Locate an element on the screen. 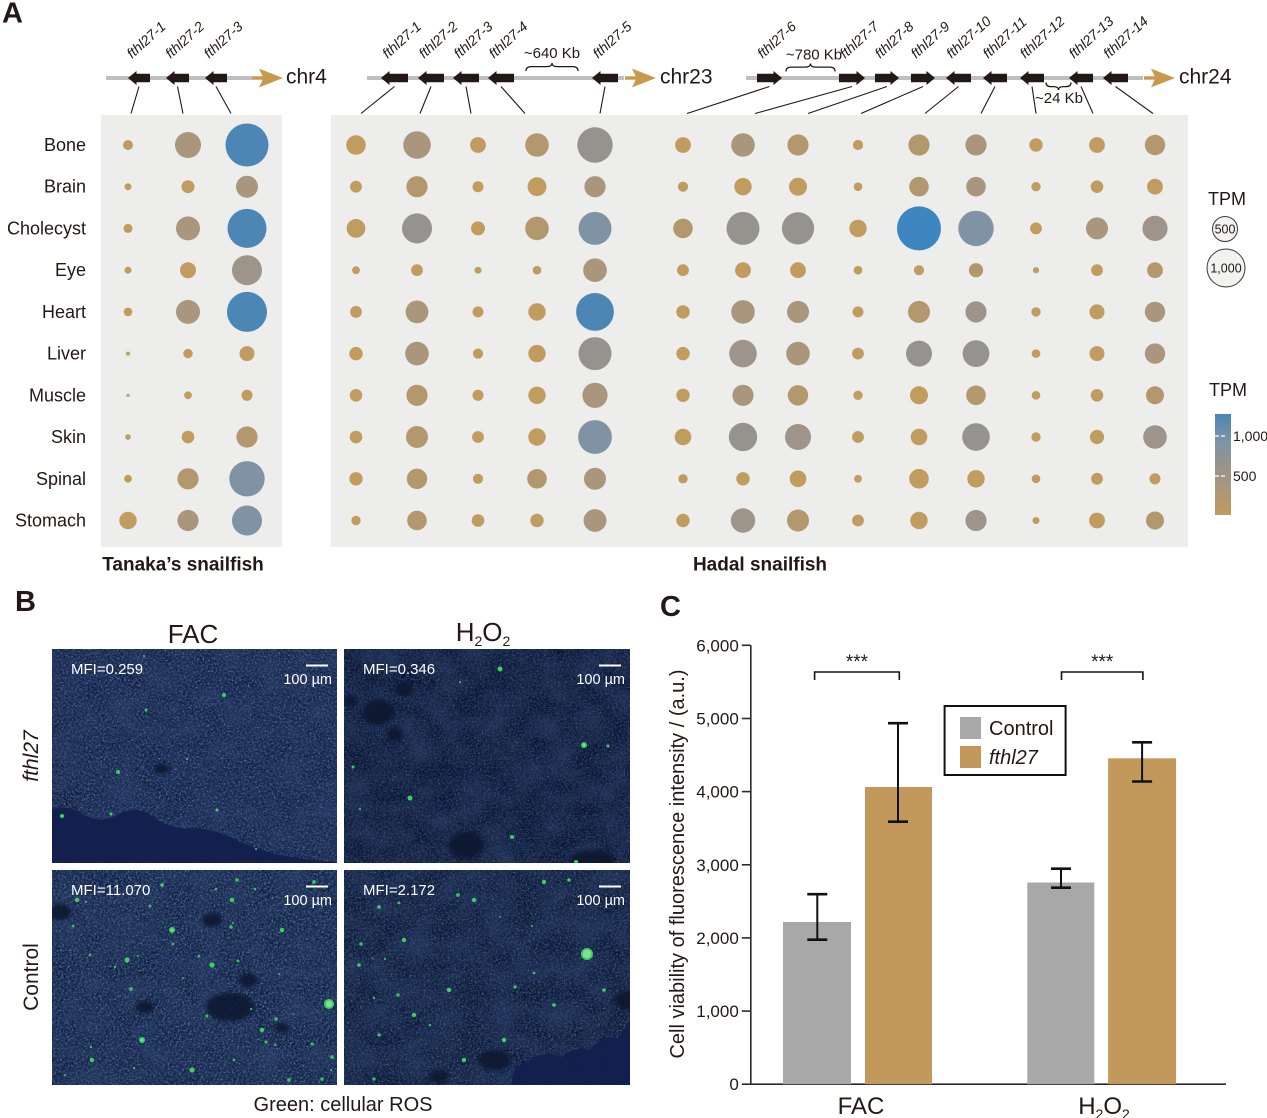 This screenshot has width=1267, height=1118. svg-text: 5,000 is located at coordinates (717, 719).